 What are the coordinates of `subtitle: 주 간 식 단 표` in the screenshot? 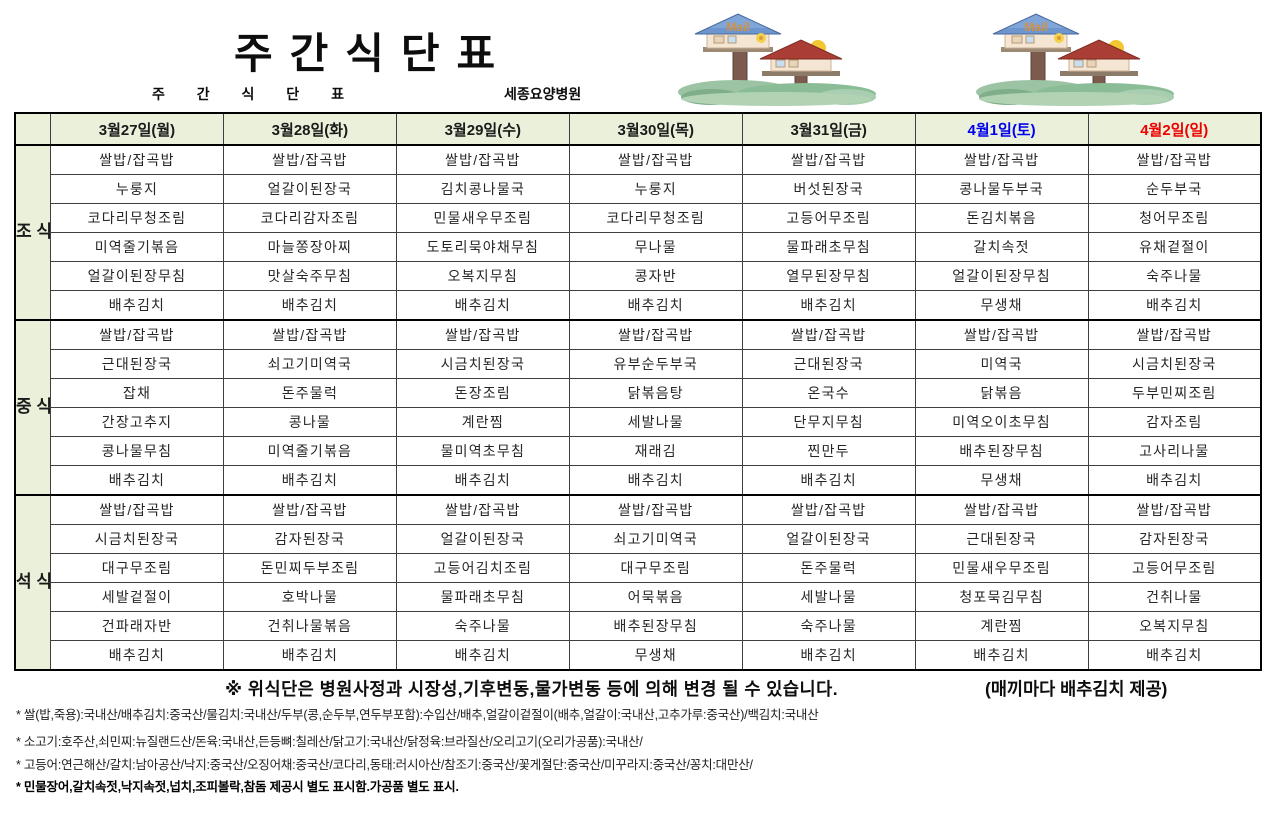 It's located at (248, 94).